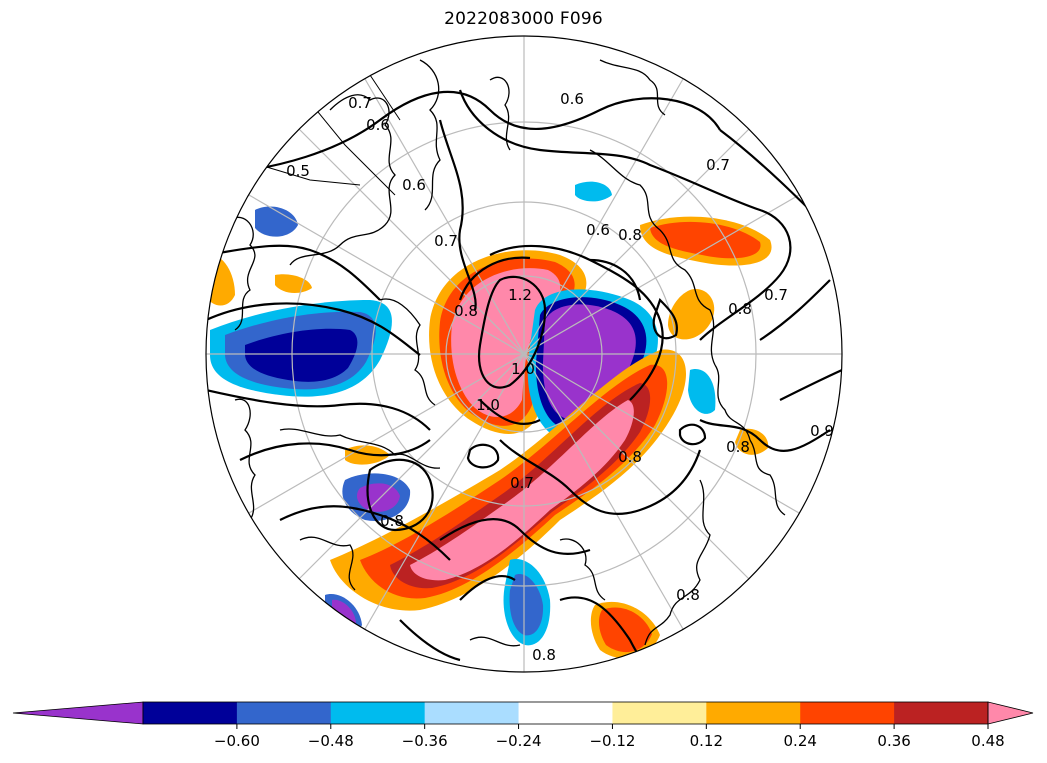 This screenshot has height=763, width=1047. Describe the element at coordinates (987, 741) in the screenshot. I see `colorbar-tick-label: 0.48` at that location.